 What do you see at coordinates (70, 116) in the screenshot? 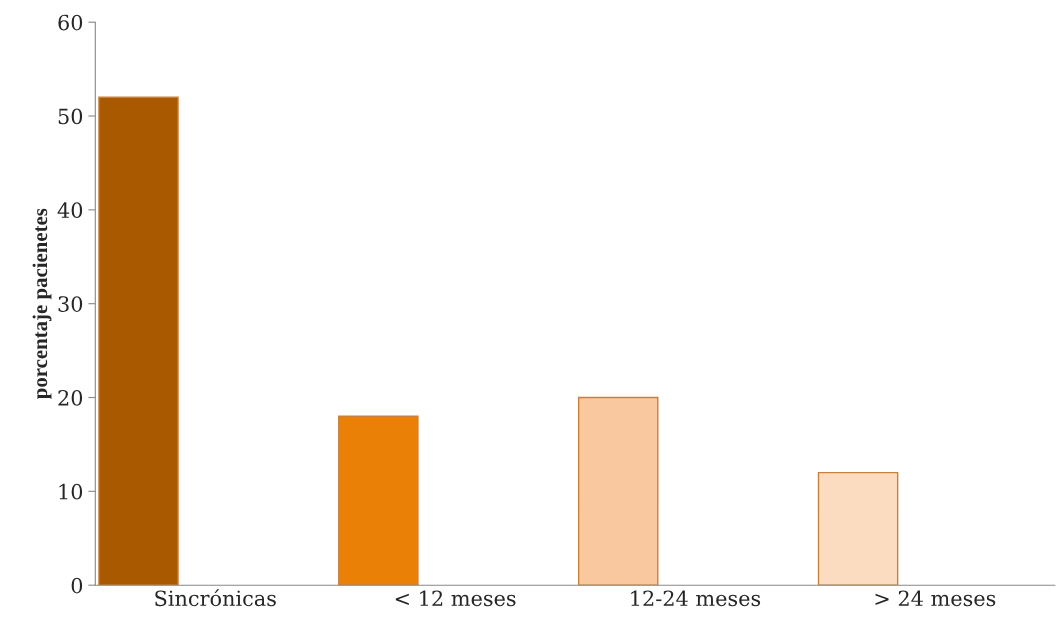
I see `y-tick-label: 50` at bounding box center [70, 116].